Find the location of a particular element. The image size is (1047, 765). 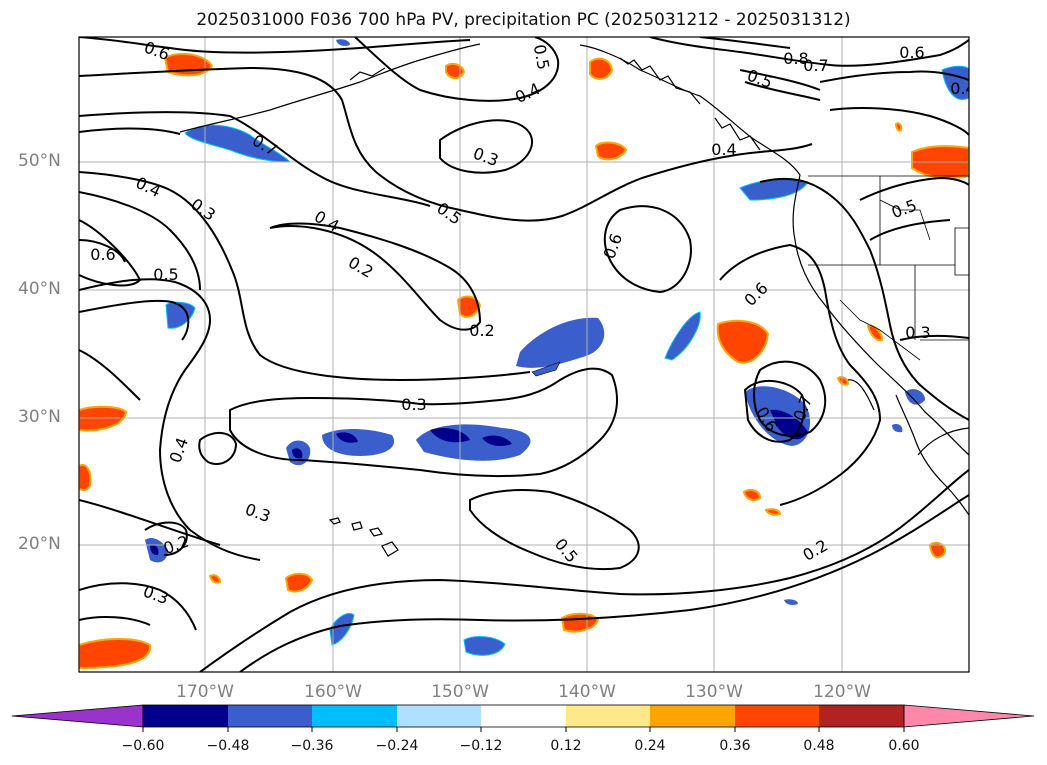

colorbar-tick-label: 0.48 is located at coordinates (819, 746).